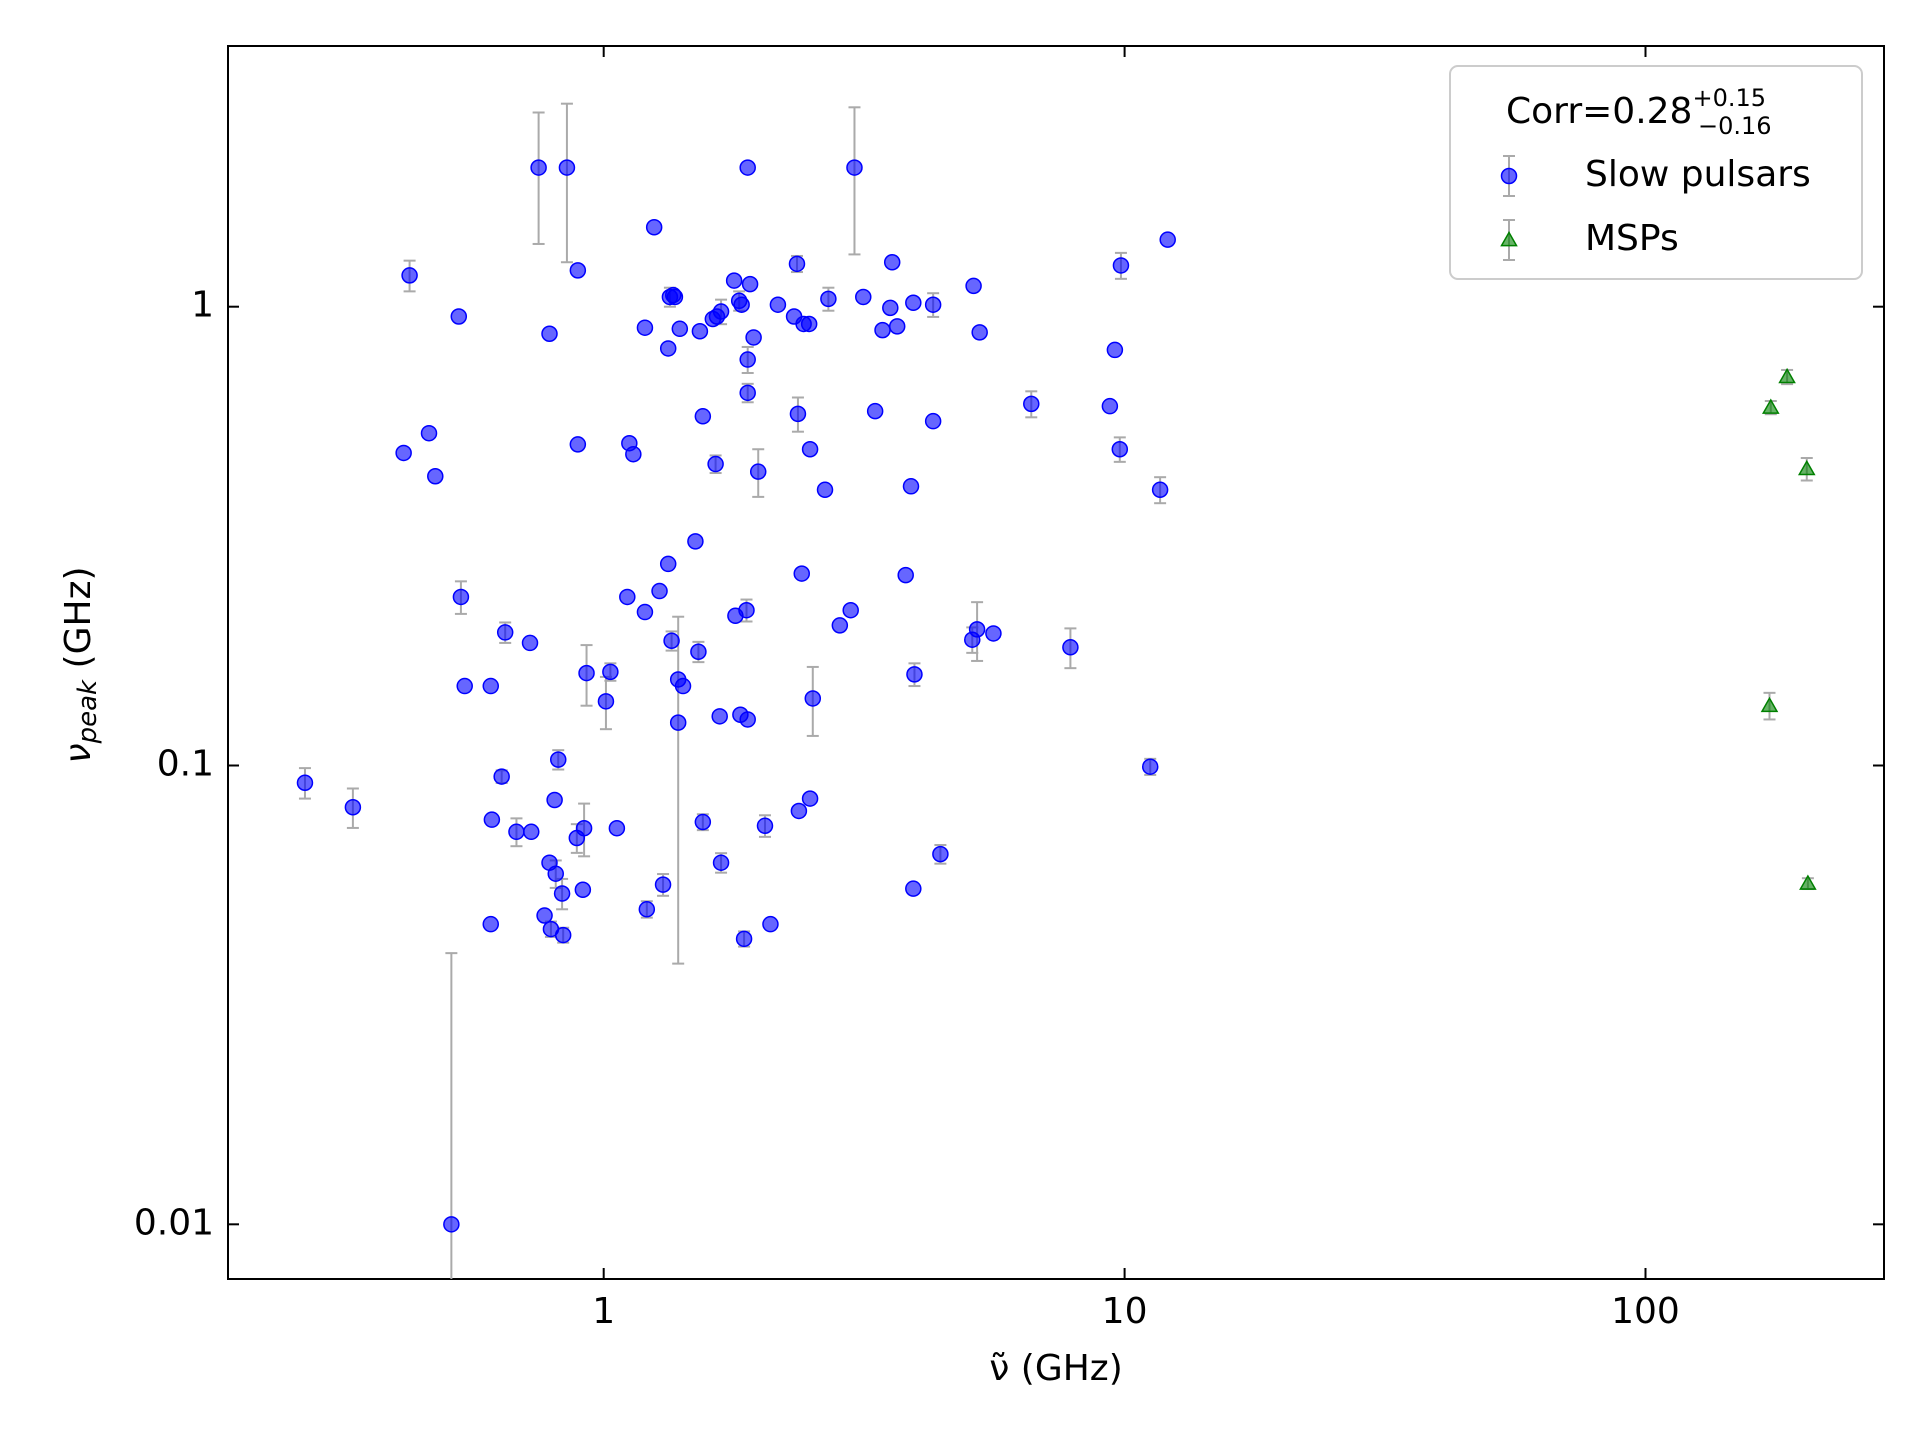 Image resolution: width=1920 pixels, height=1444 pixels. Describe the element at coordinates (603, 1311) in the screenshot. I see `x-tick-label: 1` at that location.